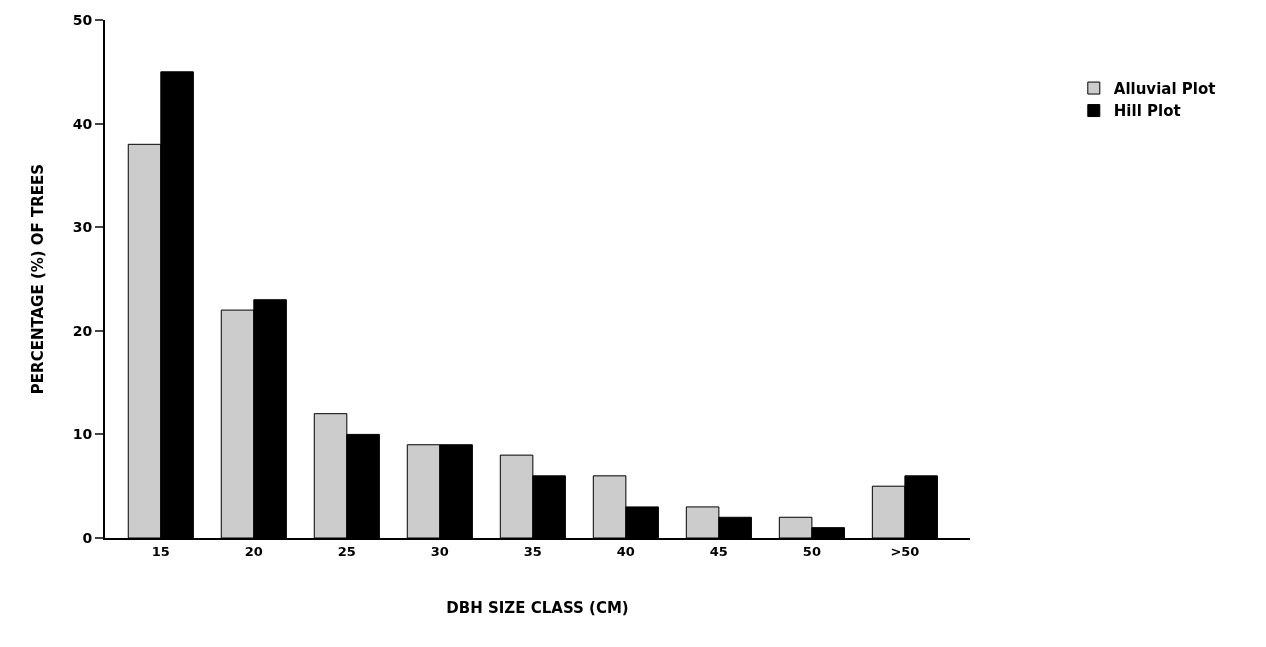 Image resolution: width=1266 pixels, height=647 pixels. I want to click on x-tick-label: 50, so click(811, 551).